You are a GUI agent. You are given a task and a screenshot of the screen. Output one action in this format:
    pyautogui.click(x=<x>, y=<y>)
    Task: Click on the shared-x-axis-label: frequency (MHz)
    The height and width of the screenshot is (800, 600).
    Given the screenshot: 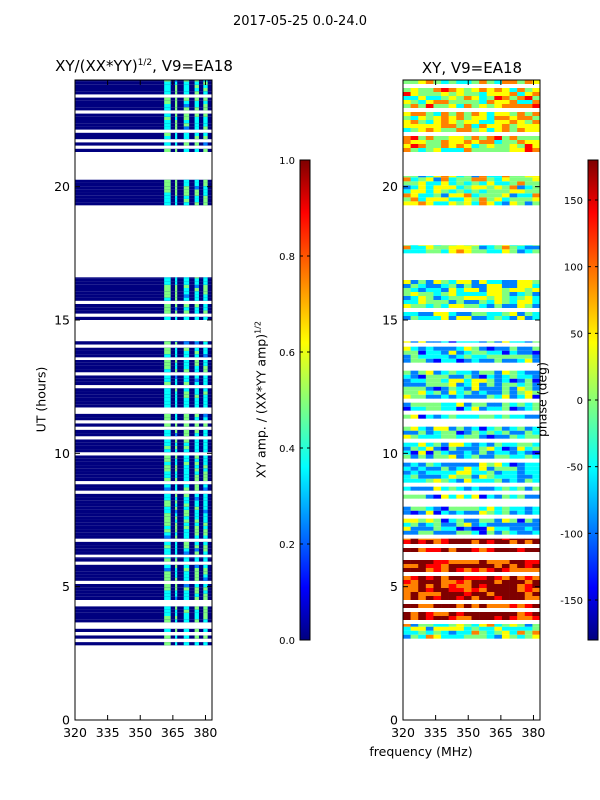 What is the action you would take?
    pyautogui.click(x=421, y=751)
    